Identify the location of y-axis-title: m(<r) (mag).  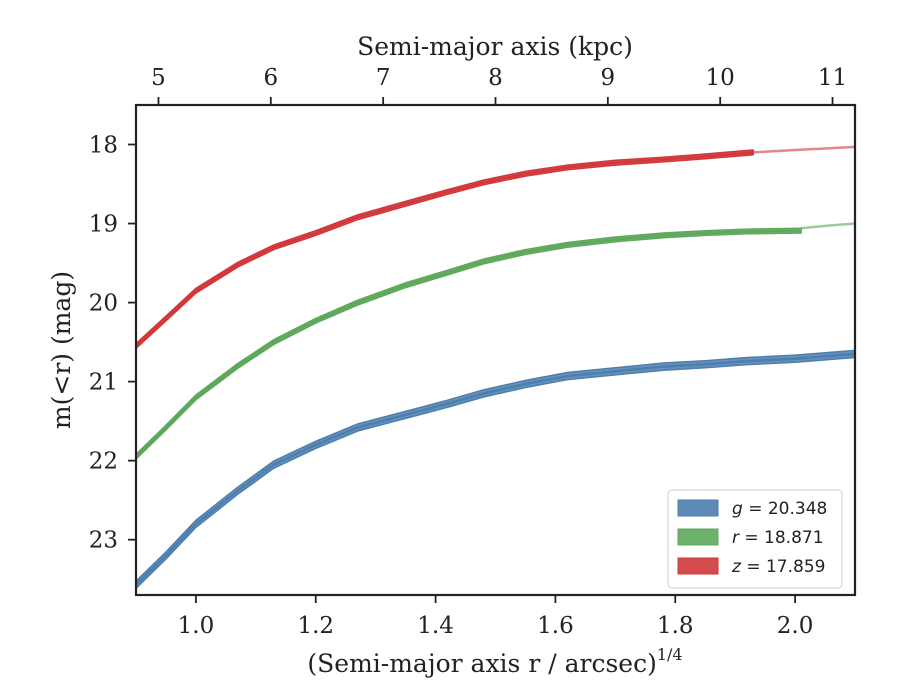
(61, 350).